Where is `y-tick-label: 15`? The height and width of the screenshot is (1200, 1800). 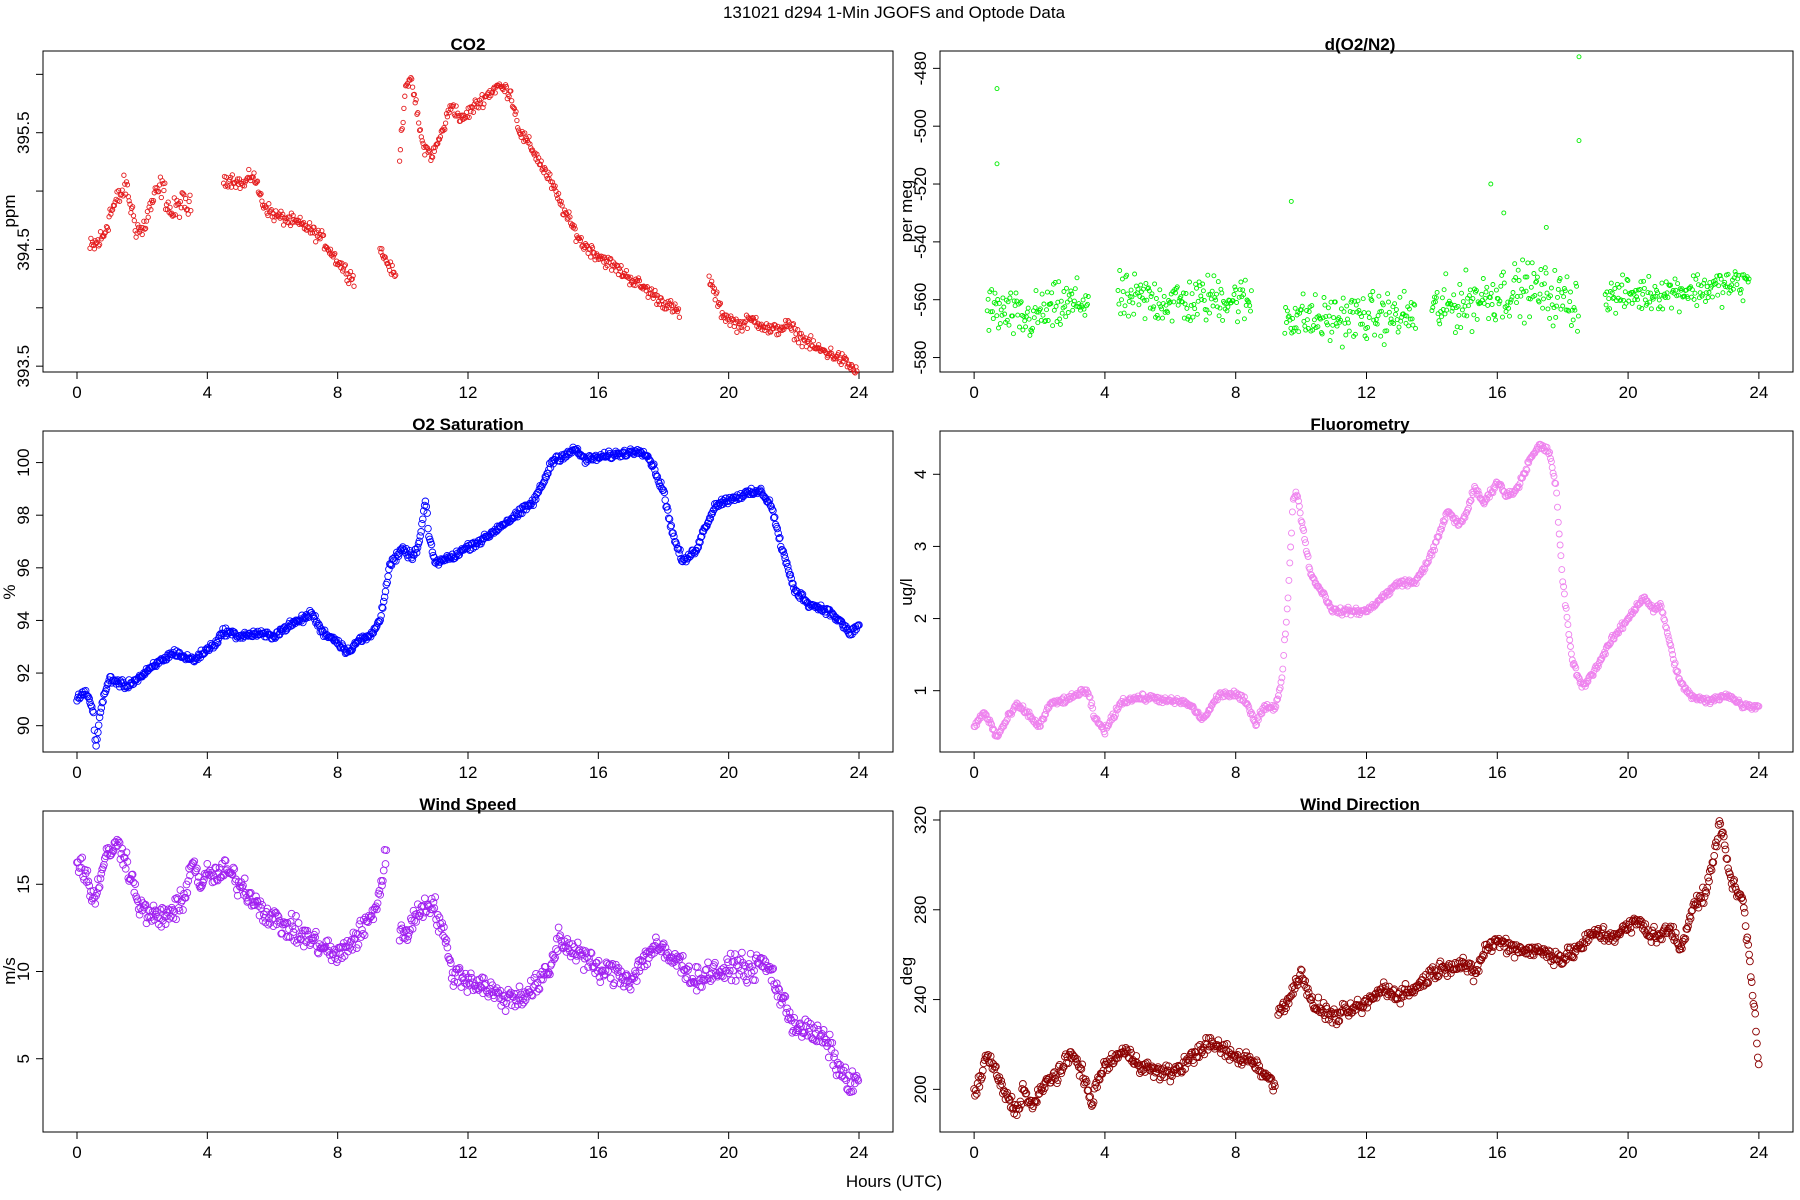 y-tick-label: 15 is located at coordinates (23, 884).